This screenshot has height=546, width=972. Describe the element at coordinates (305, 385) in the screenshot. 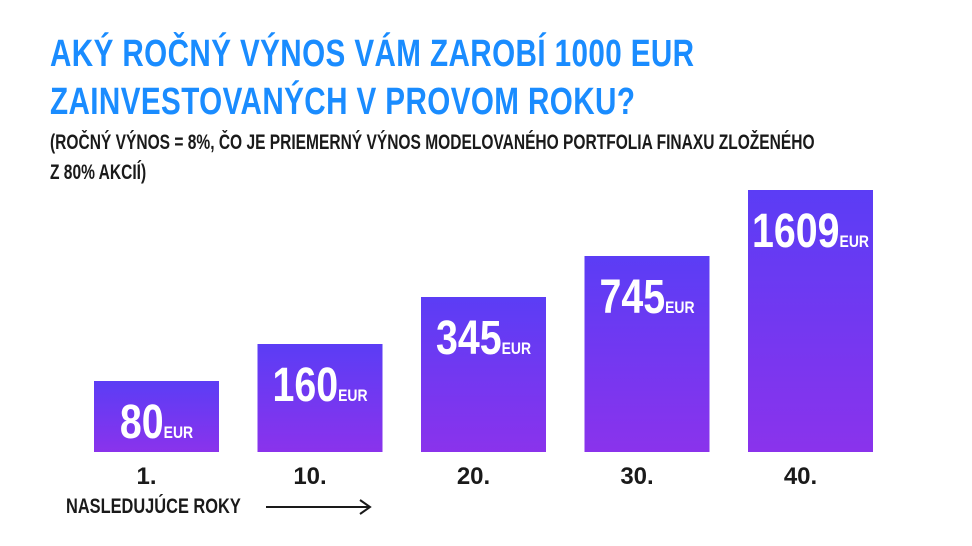

I see `bar-value-2: 160` at that location.